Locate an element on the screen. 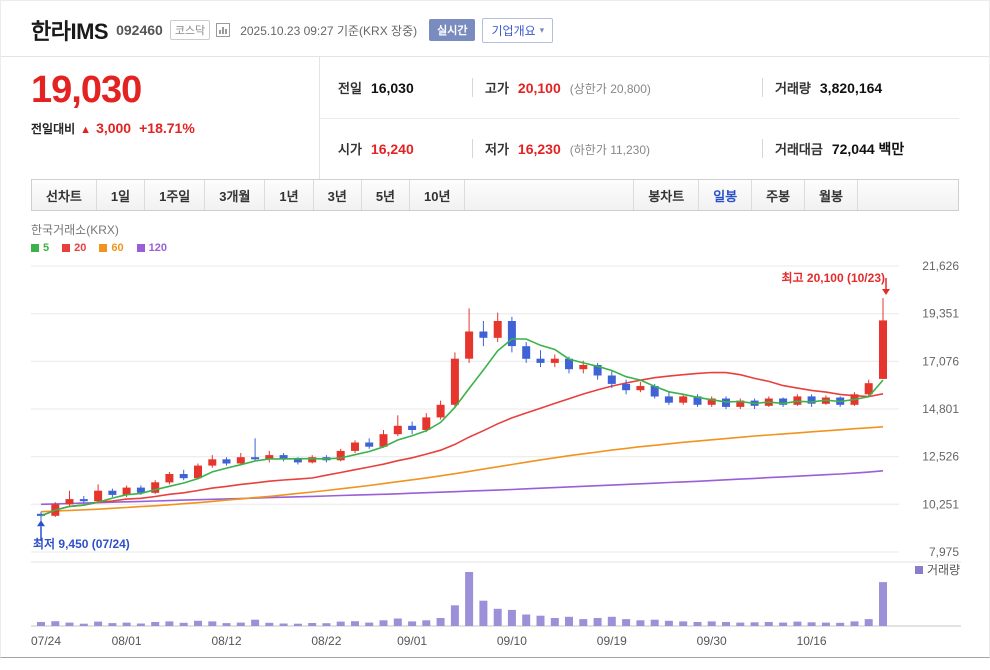 This screenshot has width=990, height=670. ma120-line is located at coordinates (462, 488).